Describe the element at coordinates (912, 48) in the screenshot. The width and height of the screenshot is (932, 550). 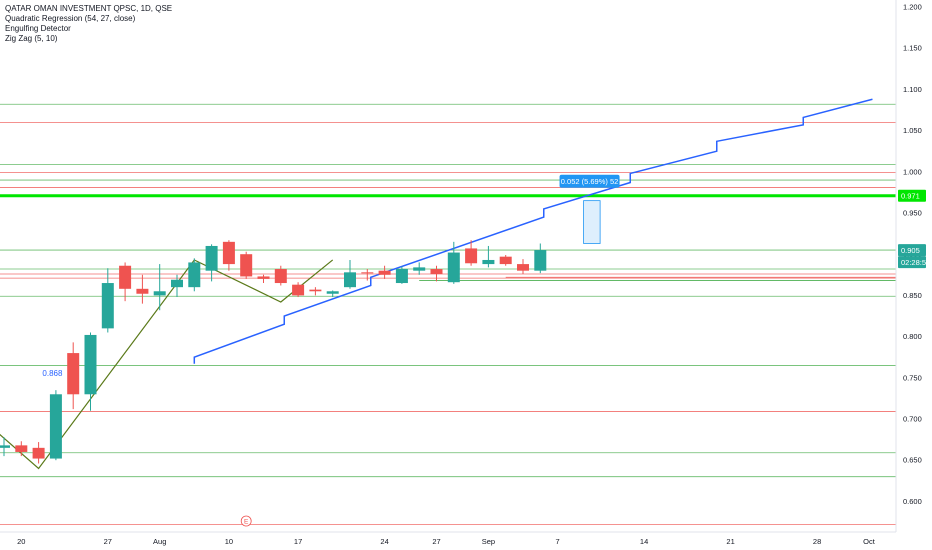
I see `price-tick-label: 1.150` at that location.